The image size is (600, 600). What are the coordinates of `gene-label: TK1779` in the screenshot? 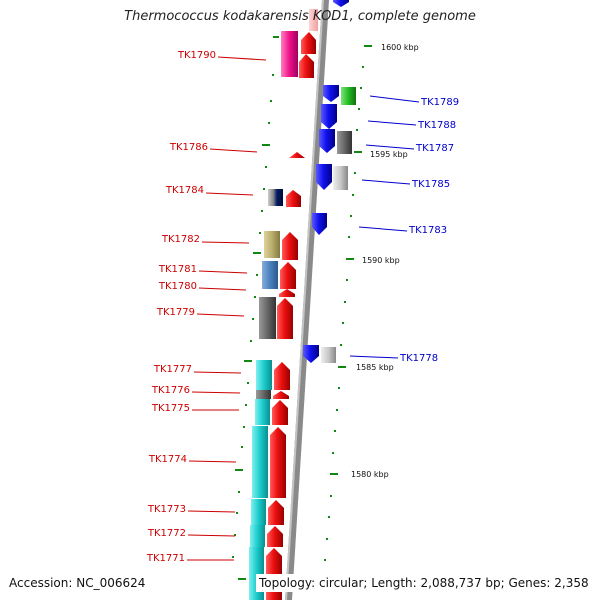 It's located at (175, 312).